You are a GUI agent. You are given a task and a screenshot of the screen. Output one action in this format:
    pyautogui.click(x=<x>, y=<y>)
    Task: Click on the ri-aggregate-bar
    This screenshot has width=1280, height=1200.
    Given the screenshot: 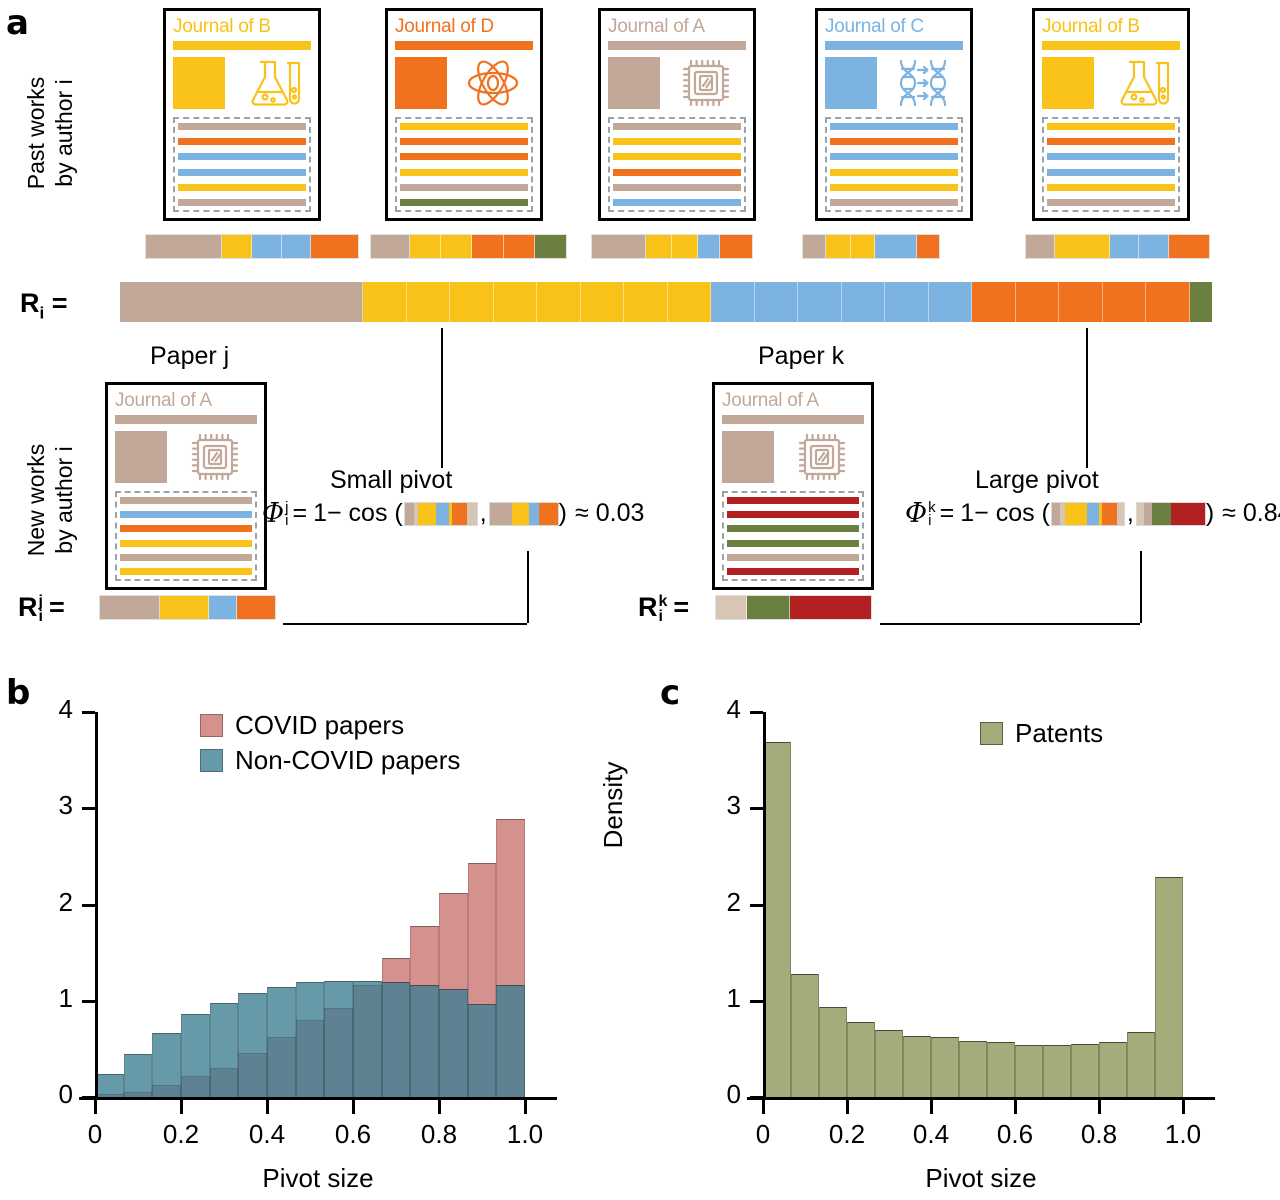 What is the action you would take?
    pyautogui.click(x=666, y=302)
    